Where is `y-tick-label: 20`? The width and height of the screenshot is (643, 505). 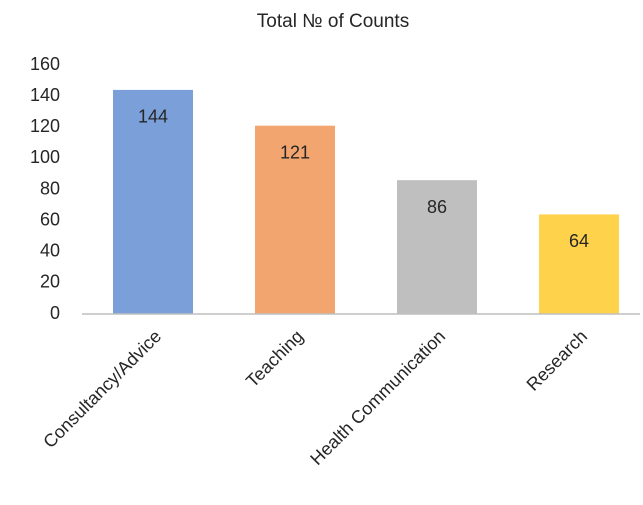 y-tick-label: 20 is located at coordinates (50, 282).